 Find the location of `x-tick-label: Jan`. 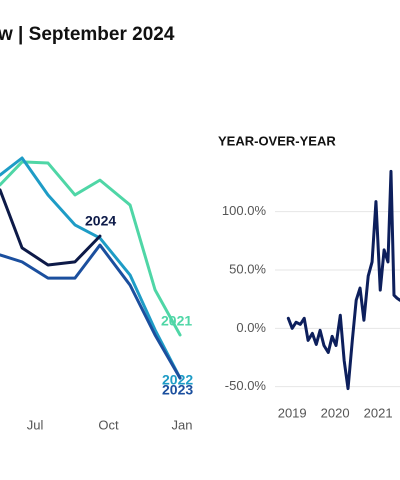

x-tick-label: Jan is located at coordinates (182, 424).